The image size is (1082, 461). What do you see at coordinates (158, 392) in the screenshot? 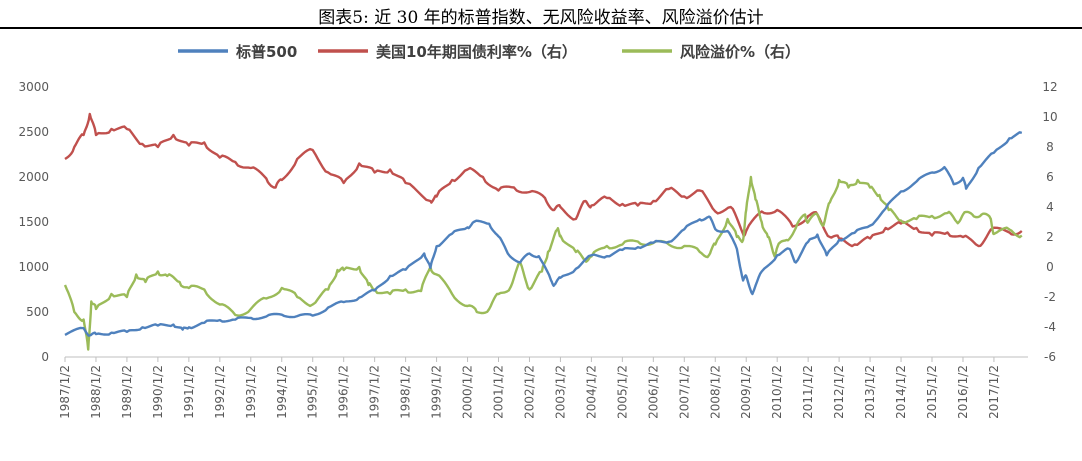
I see `x-tick-label: 1990/1/2` at bounding box center [158, 392].